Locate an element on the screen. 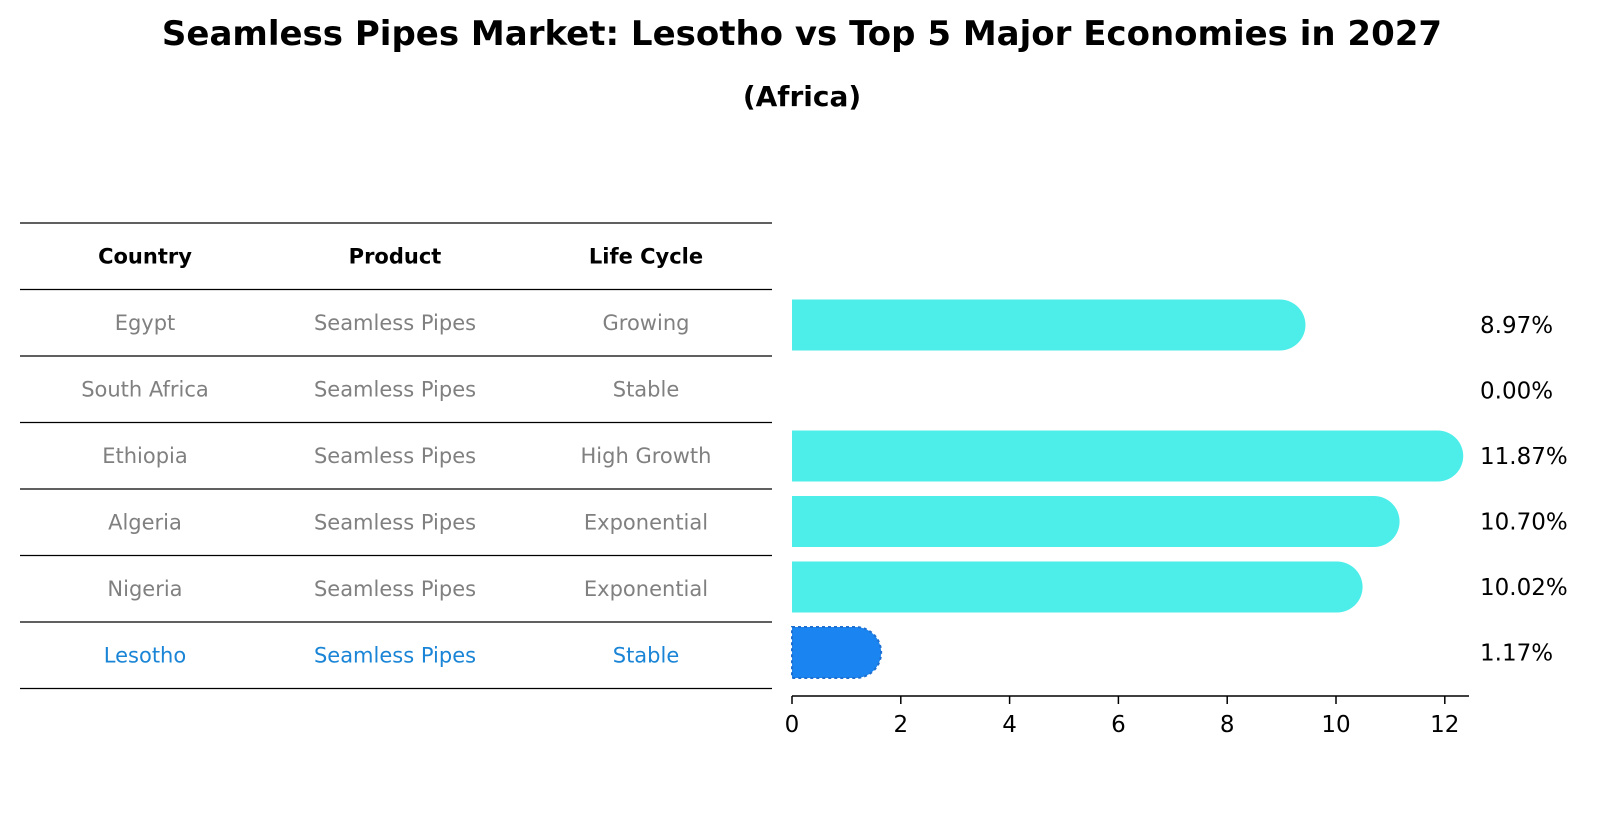 Image resolution: width=1604 pixels, height=823 pixels. bar-value-label: 10.02% is located at coordinates (1524, 588).